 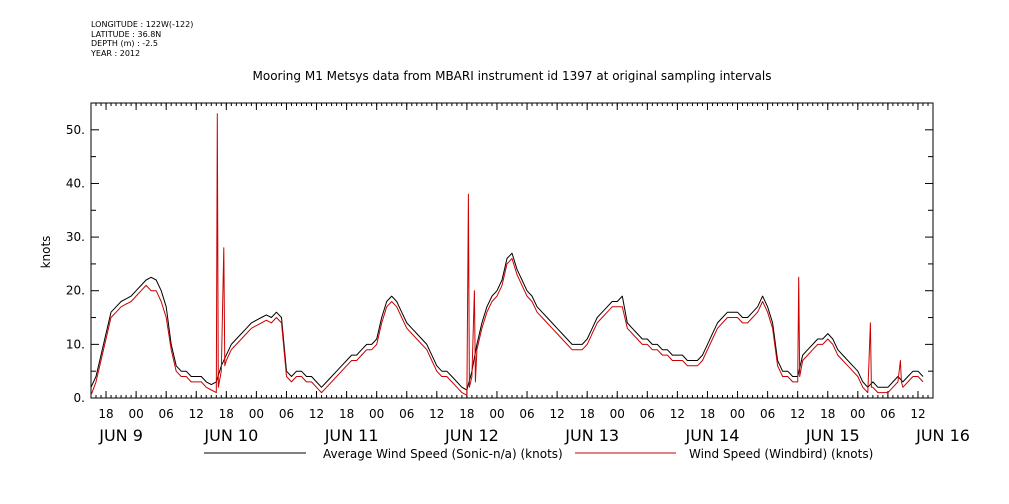 What do you see at coordinates (75, 237) in the screenshot?
I see `y-tick-label: 30.` at bounding box center [75, 237].